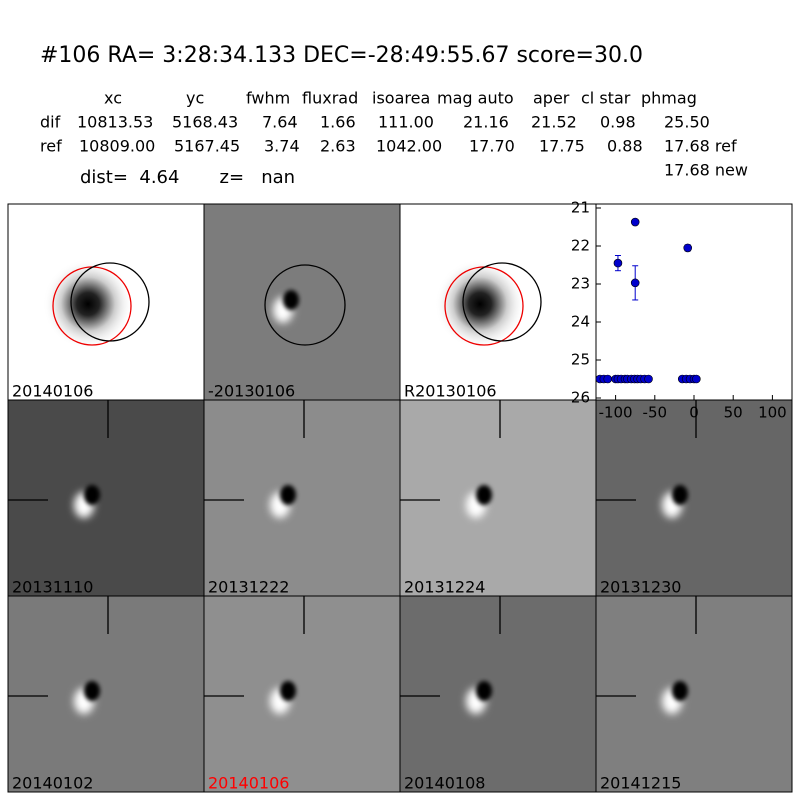  What do you see at coordinates (562, 146) in the screenshot?
I see `table-cell: 17.75` at bounding box center [562, 146].